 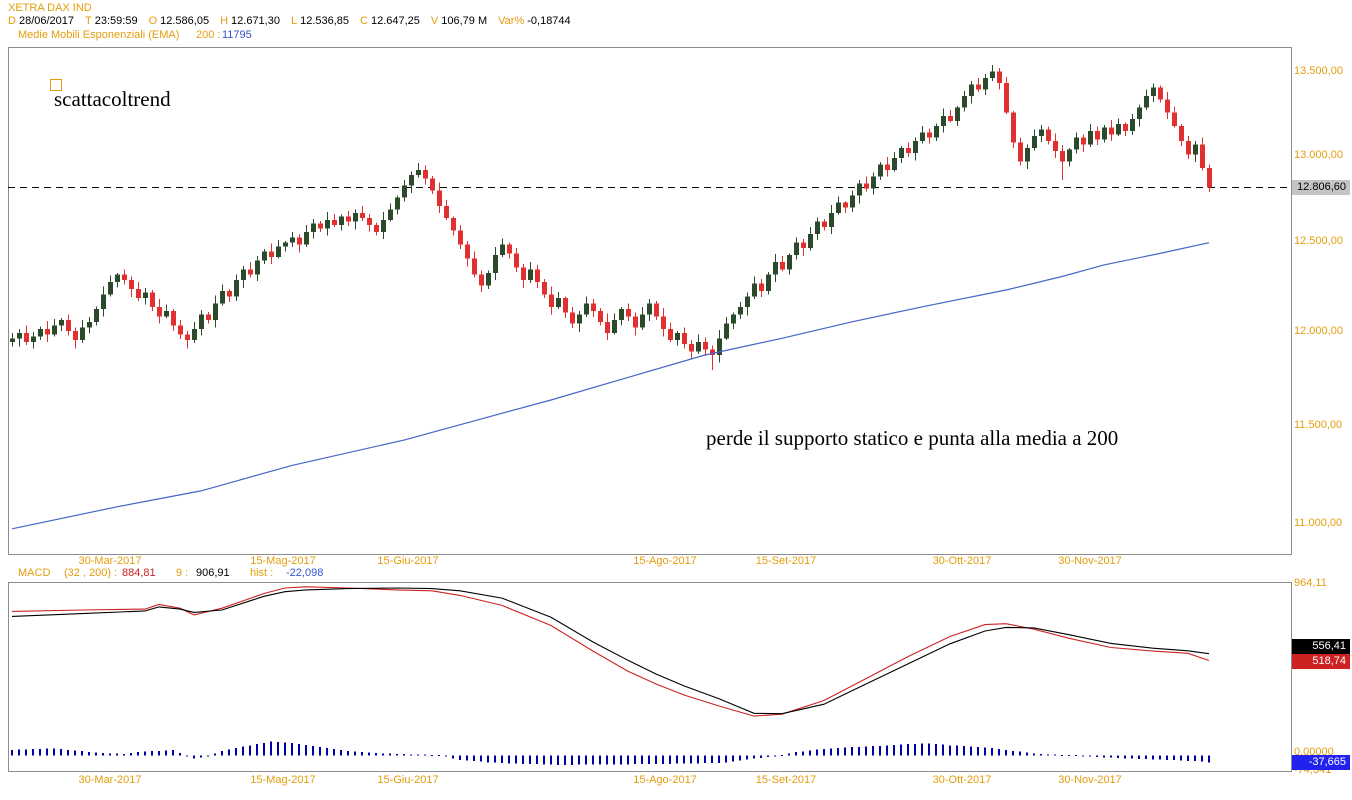 I want to click on quote-field-value: -0,18744, so click(x=549, y=21).